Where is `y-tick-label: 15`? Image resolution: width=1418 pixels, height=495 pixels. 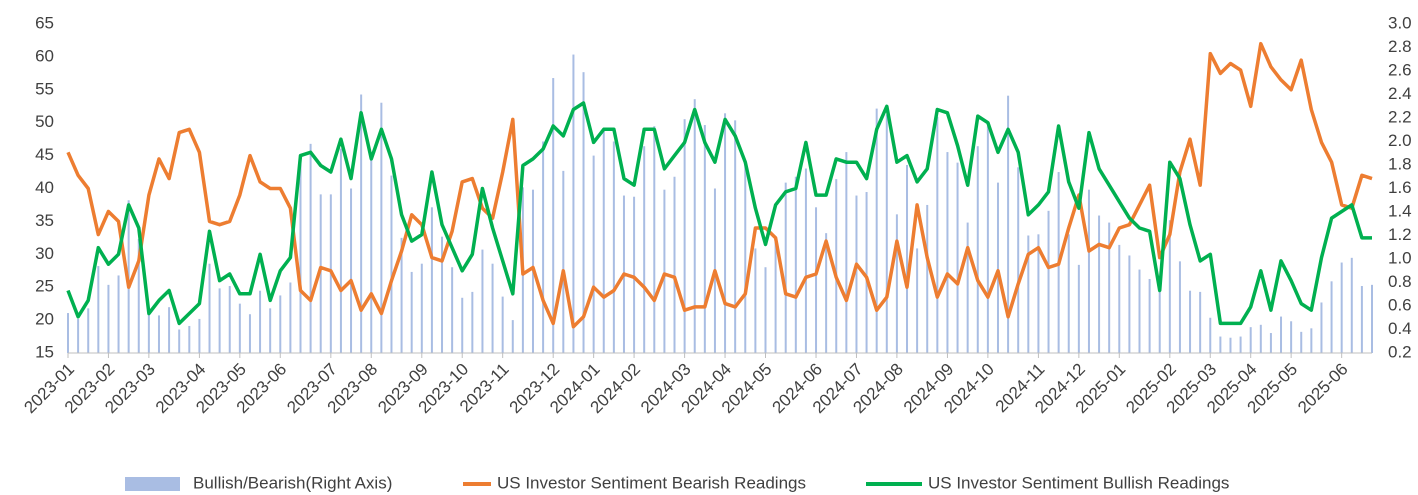
y-tick-label: 15 is located at coordinates (44, 351).